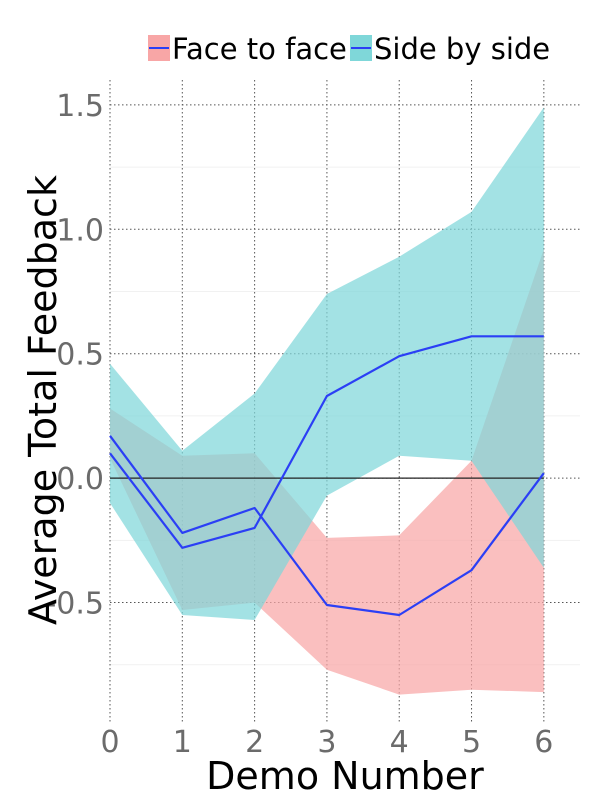 The height and width of the screenshot is (800, 600). I want to click on x-tick-label: 0, so click(109, 742).